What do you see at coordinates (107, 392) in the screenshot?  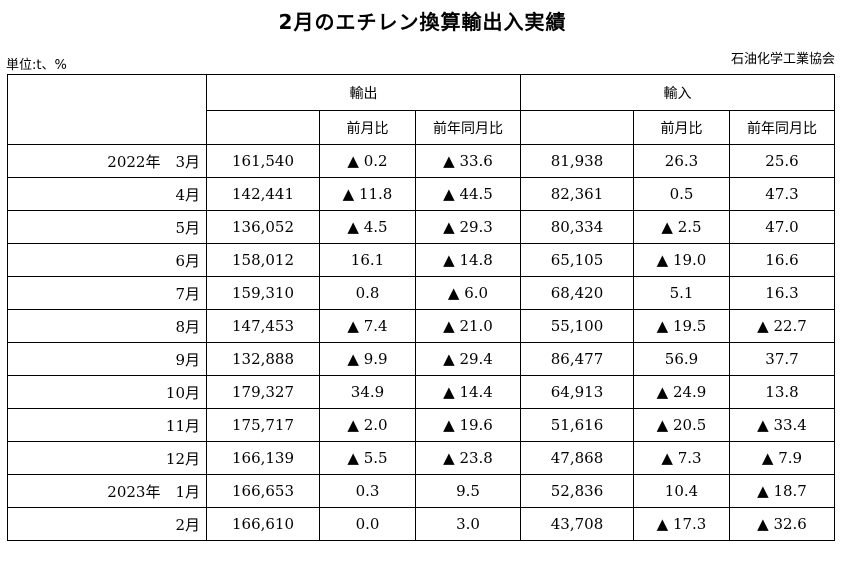 I see `period-cell: 10月` at bounding box center [107, 392].